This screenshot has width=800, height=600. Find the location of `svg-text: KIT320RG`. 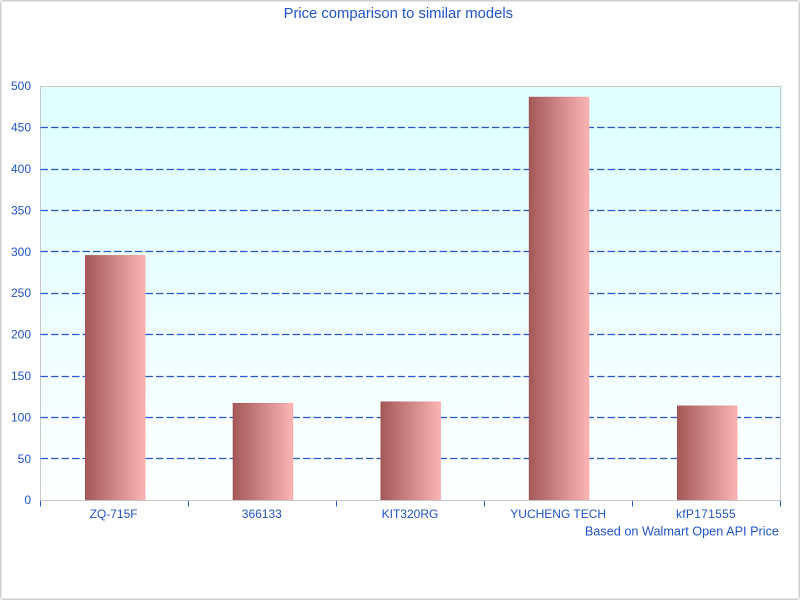

svg-text: KIT320RG is located at coordinates (410, 514).